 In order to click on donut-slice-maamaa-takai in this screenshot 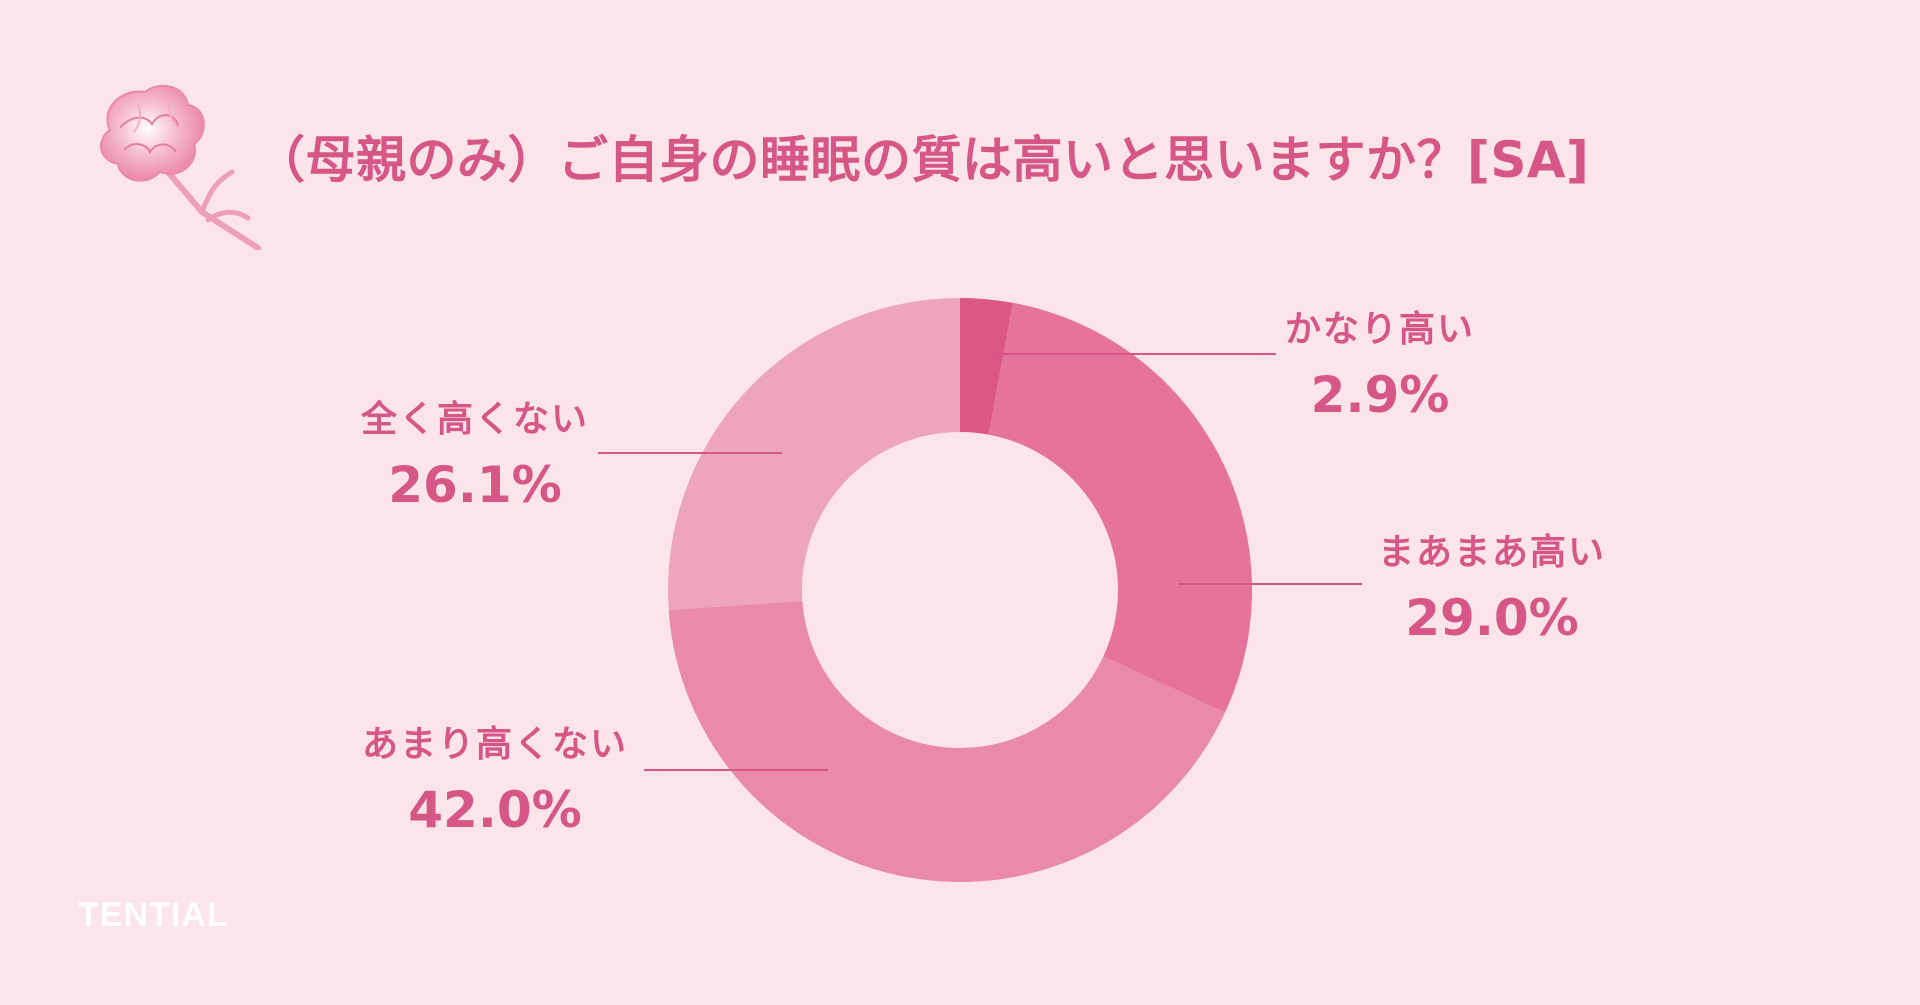, I will do `click(1120, 507)`.